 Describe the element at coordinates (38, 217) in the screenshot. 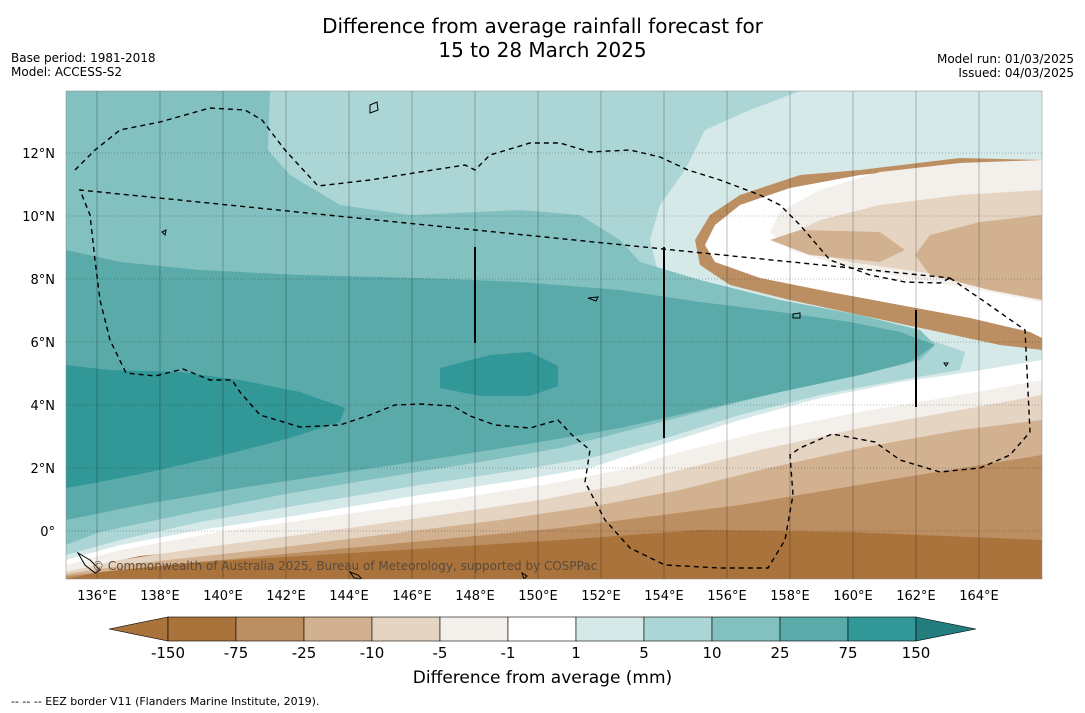

I see `lat-label: 10°N` at that location.